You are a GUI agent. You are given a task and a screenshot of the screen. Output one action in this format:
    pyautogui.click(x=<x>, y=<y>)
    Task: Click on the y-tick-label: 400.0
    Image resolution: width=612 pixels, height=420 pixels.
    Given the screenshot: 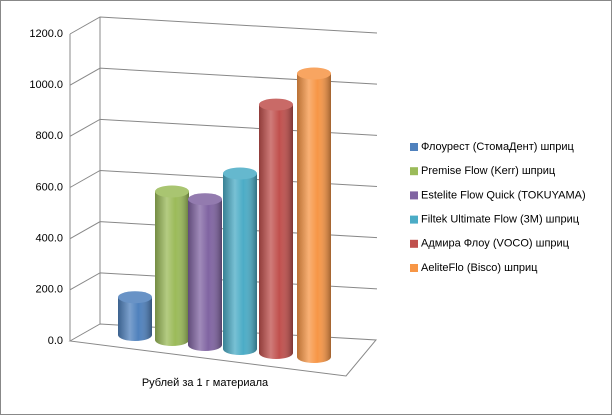 What is the action you would take?
    pyautogui.click(x=49, y=239)
    